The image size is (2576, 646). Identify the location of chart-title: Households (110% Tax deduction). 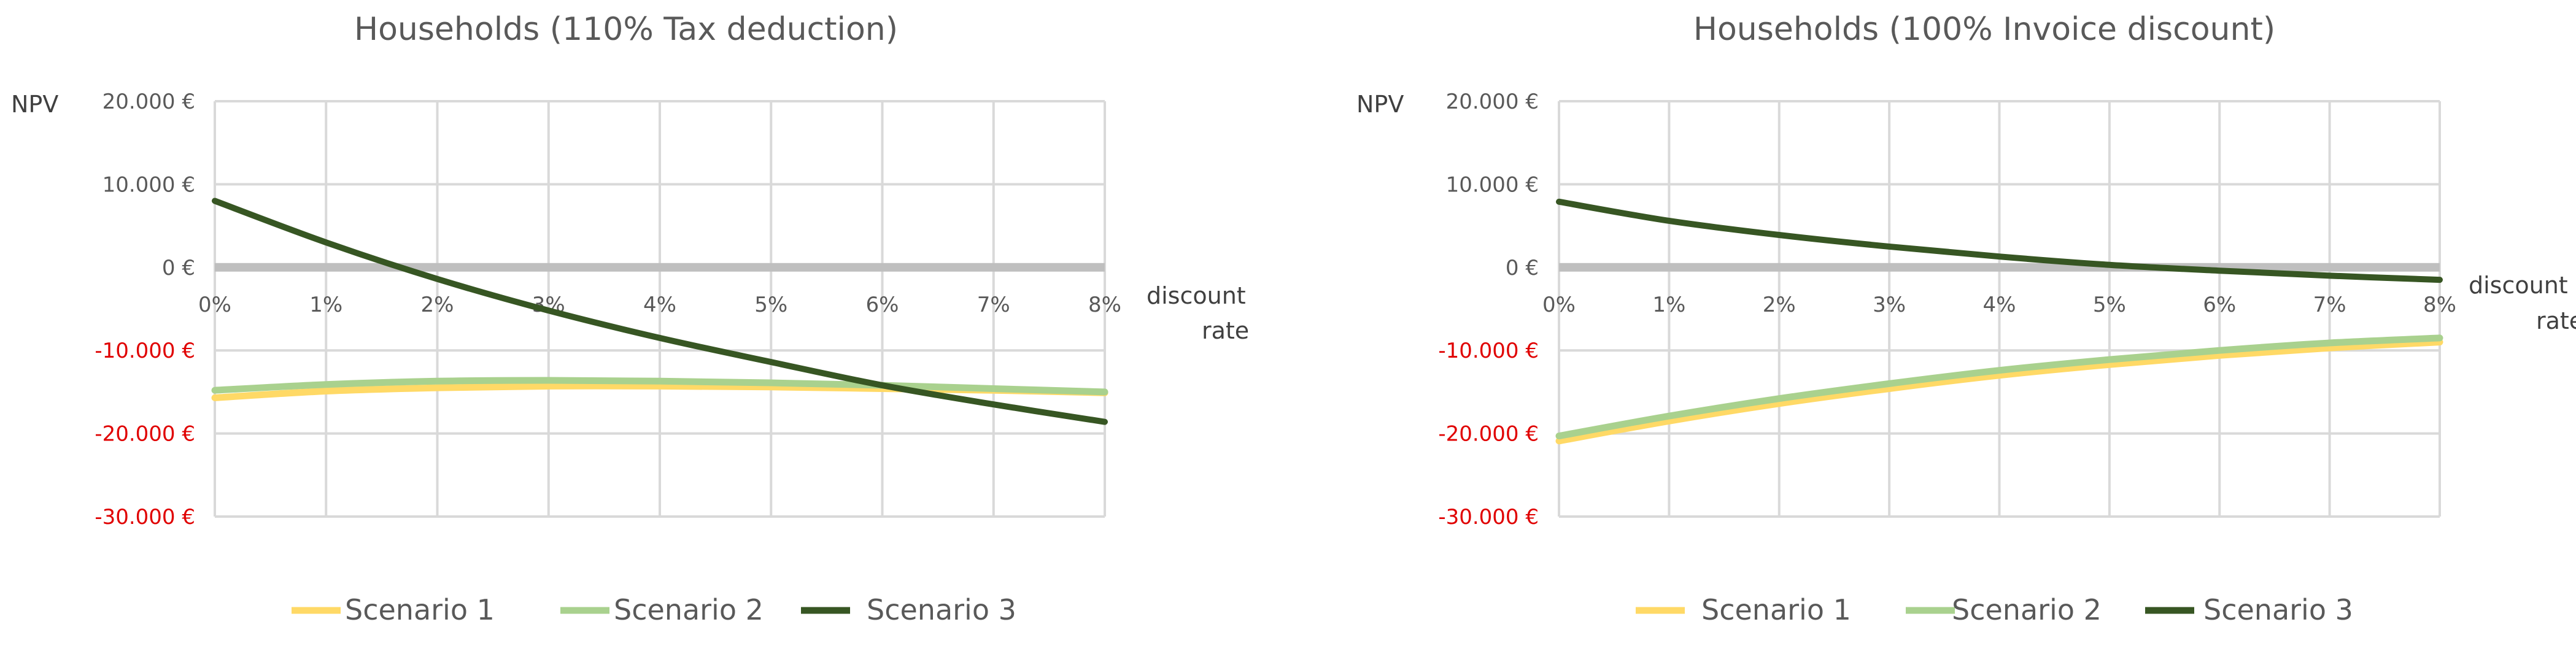
(626, 29).